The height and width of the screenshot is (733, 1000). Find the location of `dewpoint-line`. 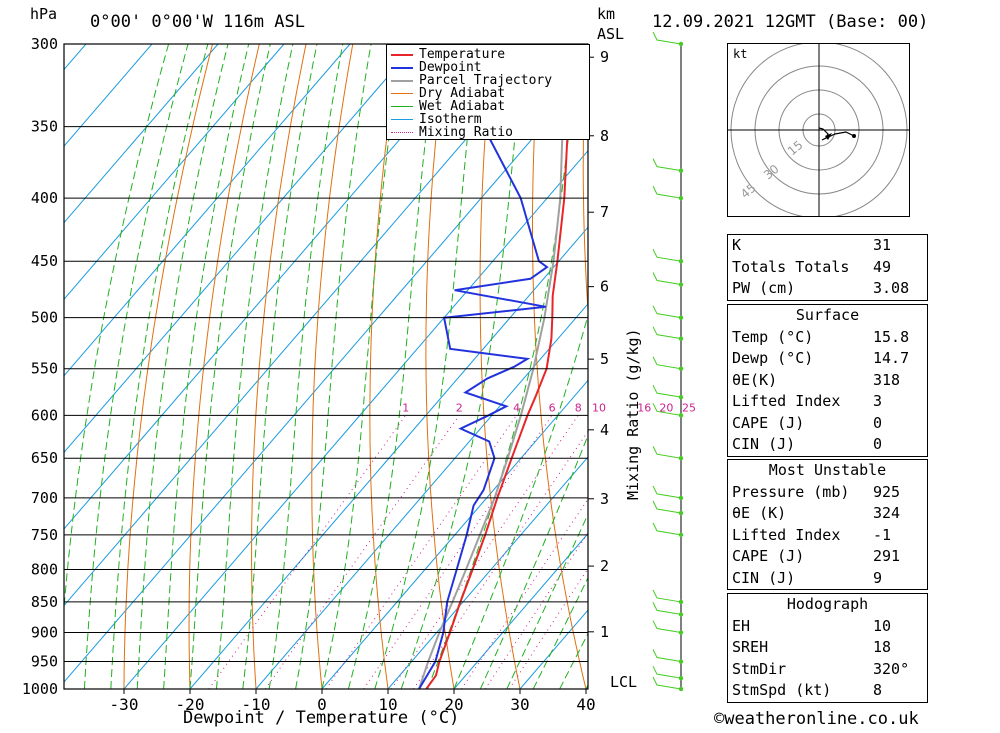

dewpoint-line is located at coordinates (483, 366).